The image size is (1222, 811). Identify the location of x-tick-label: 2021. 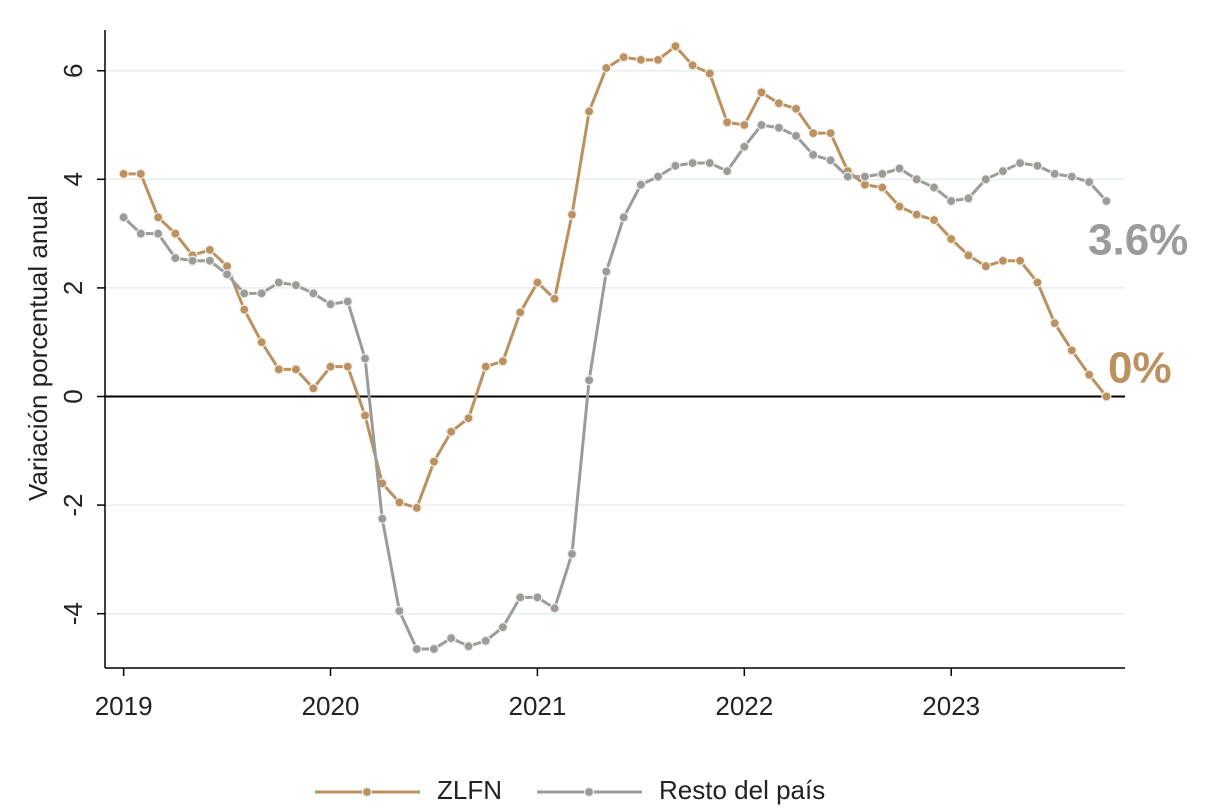
(537, 706).